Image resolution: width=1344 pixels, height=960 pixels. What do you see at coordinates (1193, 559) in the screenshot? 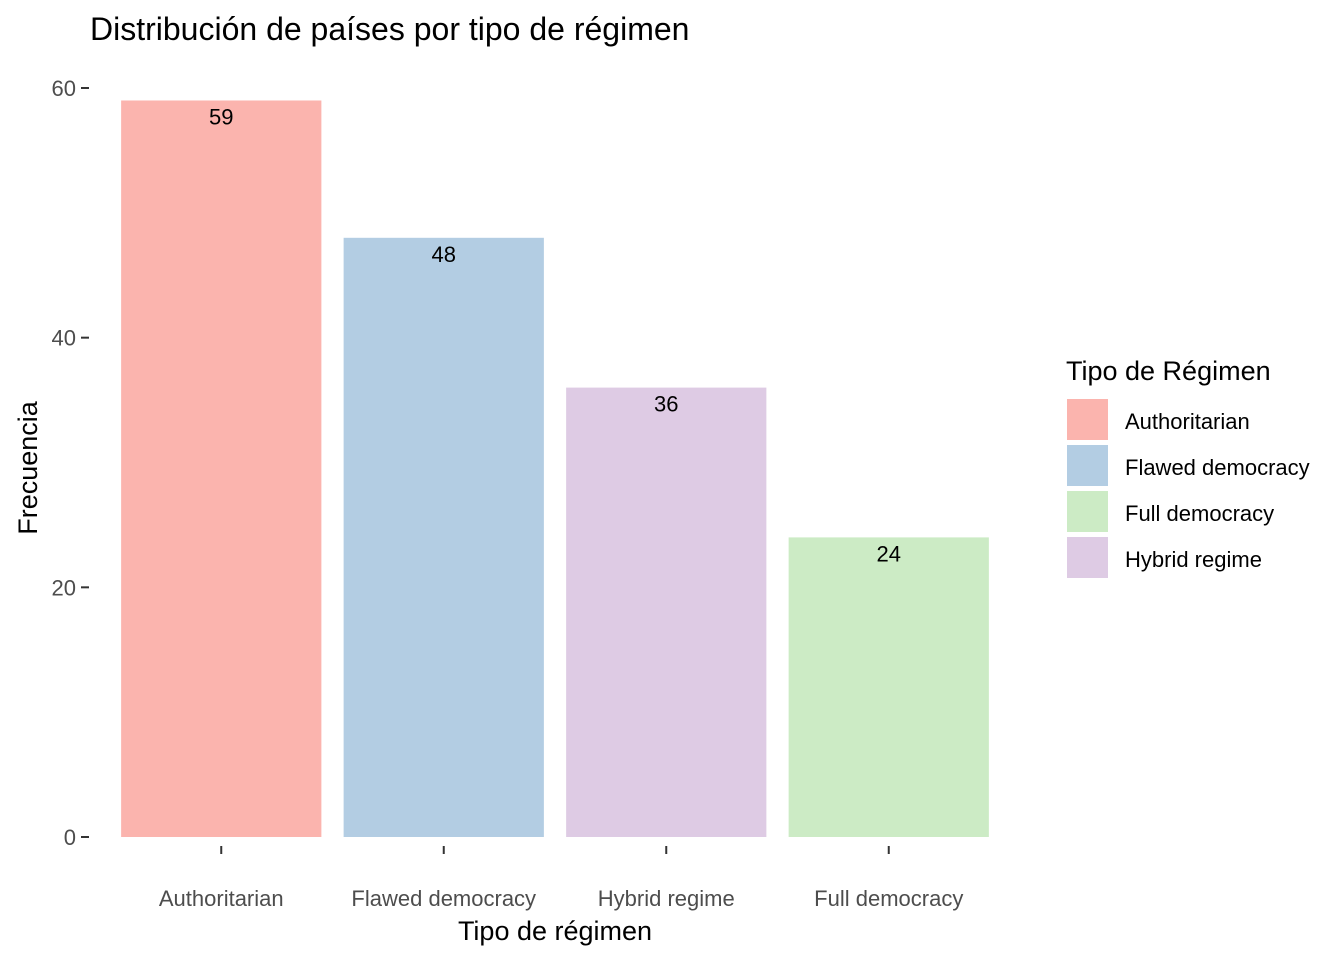
I see `legend-label: Hybrid regime` at bounding box center [1193, 559].